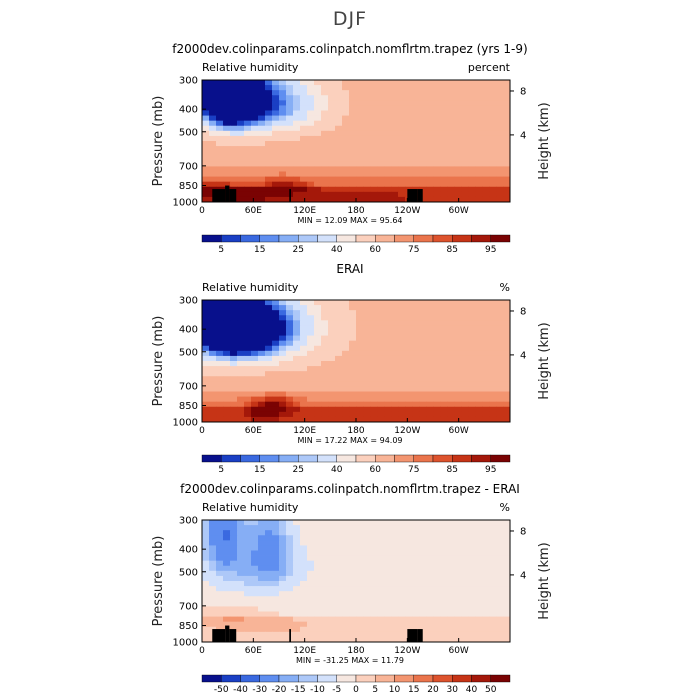 The height and width of the screenshot is (700, 700). Describe the element at coordinates (505, 287) in the screenshot. I see `panel-subtitle-right: %` at that location.